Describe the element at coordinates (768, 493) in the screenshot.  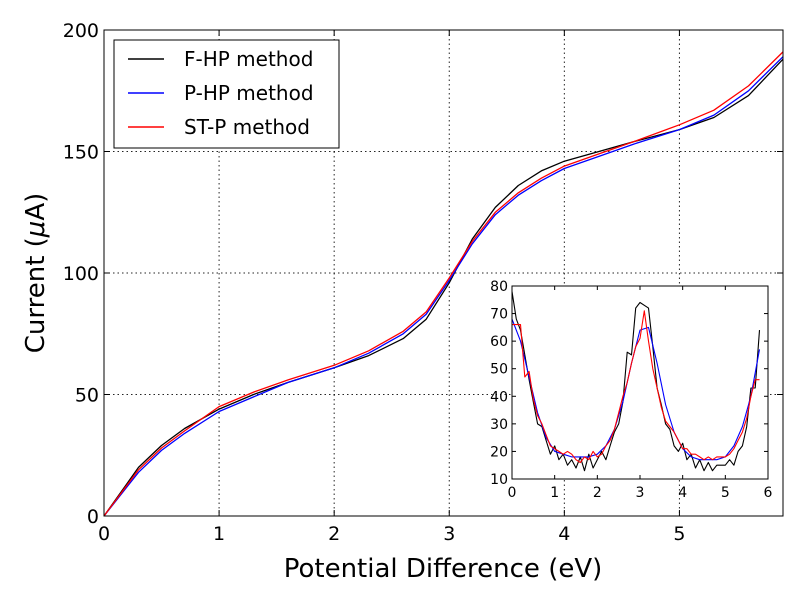
I see `inset-x-tick-label: 6` at that location.